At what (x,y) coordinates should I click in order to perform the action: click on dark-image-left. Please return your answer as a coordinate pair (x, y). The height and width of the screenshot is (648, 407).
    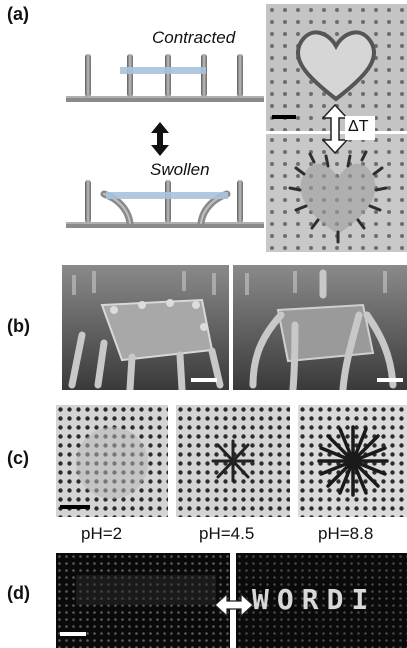
    Looking at the image, I should click on (143, 600).